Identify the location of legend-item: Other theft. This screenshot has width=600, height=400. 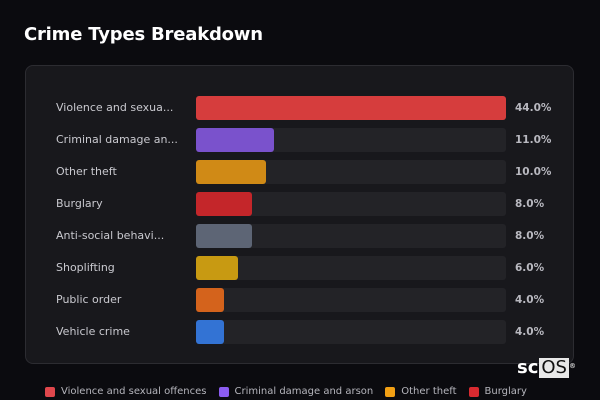
(421, 391).